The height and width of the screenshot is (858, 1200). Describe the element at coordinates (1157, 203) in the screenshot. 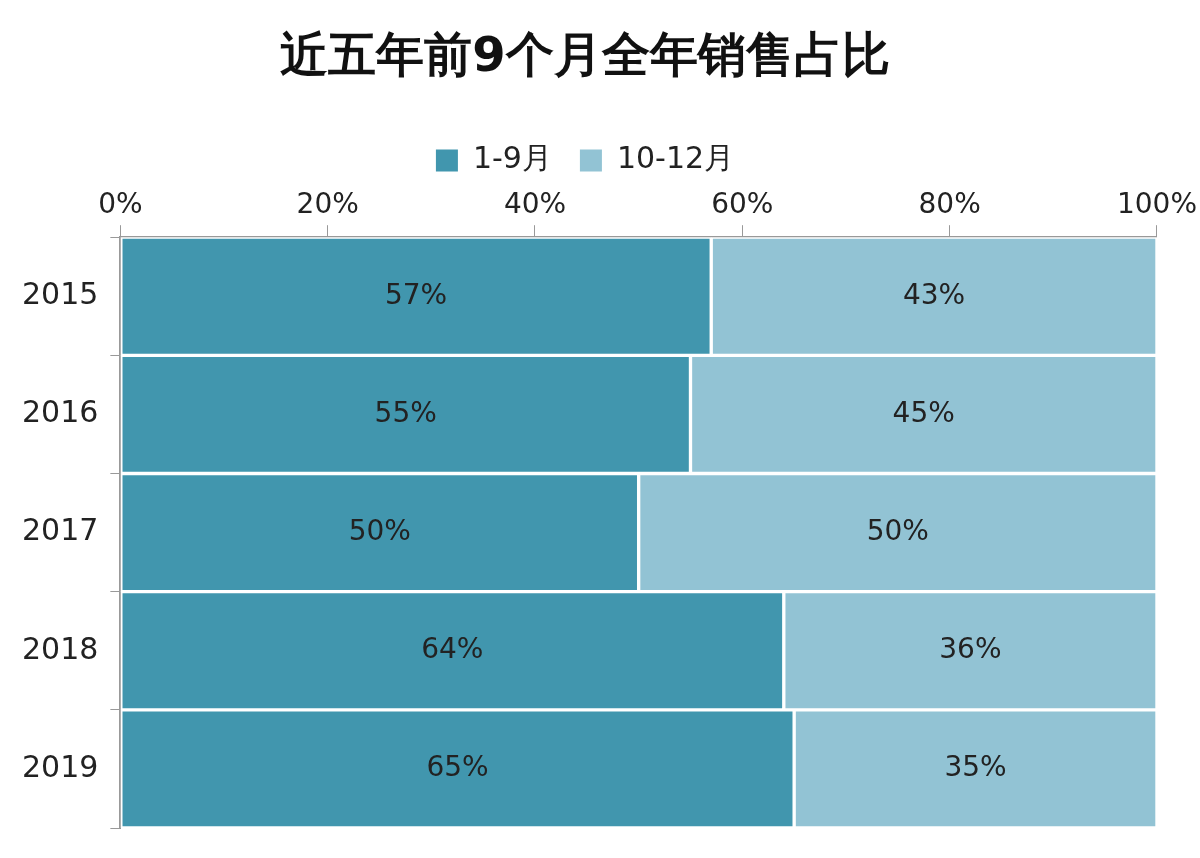

I see `x-tick-label: 100%` at that location.